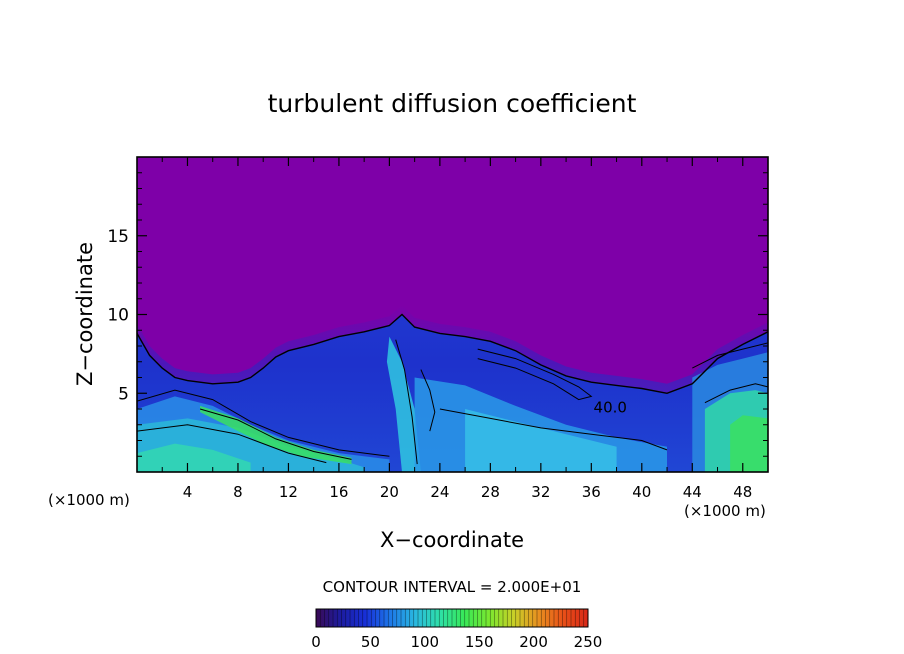 The width and height of the screenshot is (904, 654). What do you see at coordinates (89, 500) in the screenshot?
I see `x-unit-left: (×1000 m)` at bounding box center [89, 500].